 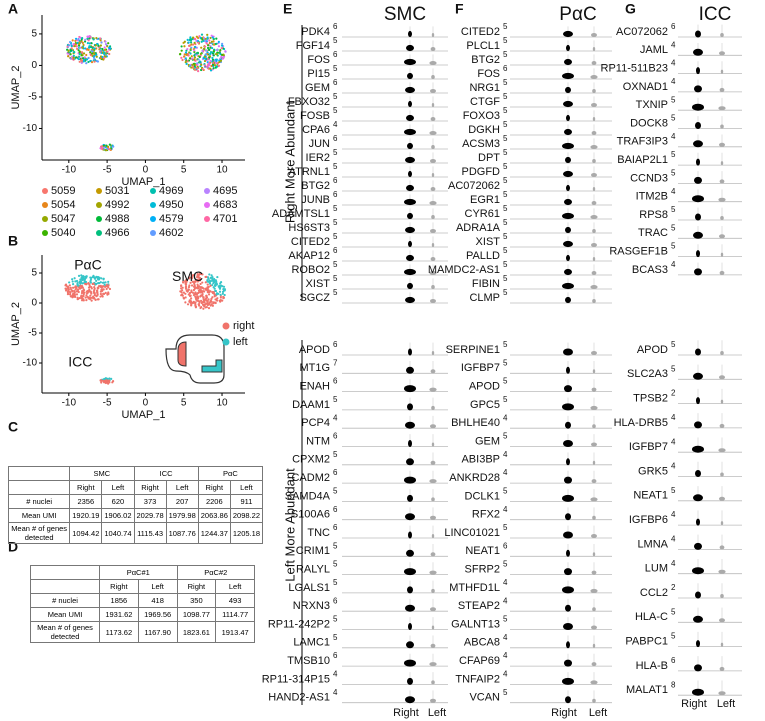 I want to click on panel-label: C, so click(x=13, y=427).